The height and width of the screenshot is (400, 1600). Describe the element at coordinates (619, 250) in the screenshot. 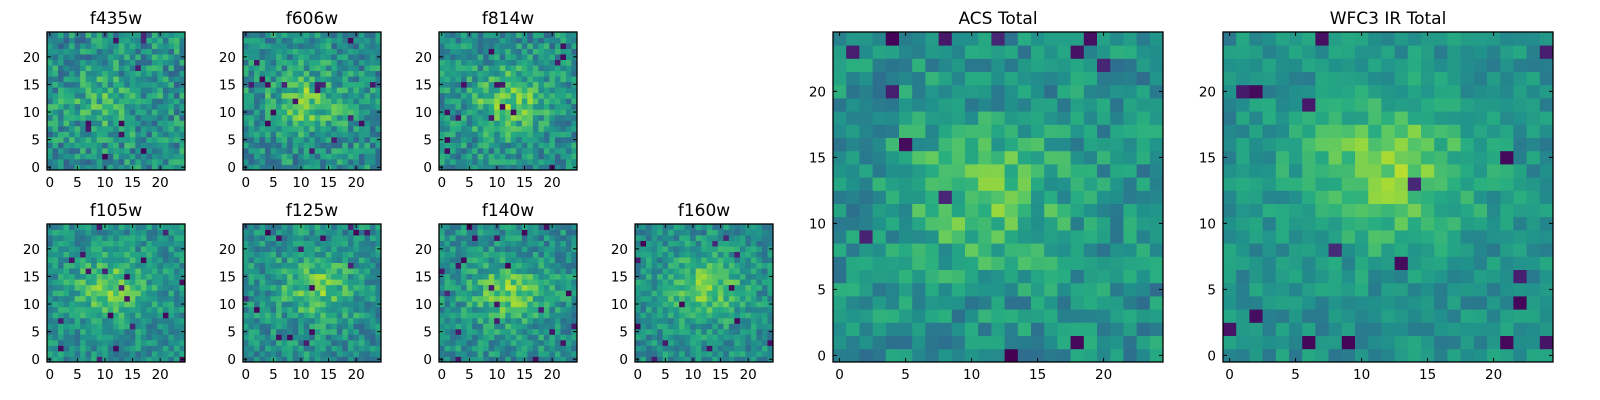

I see `y-tick-label: 20` at that location.